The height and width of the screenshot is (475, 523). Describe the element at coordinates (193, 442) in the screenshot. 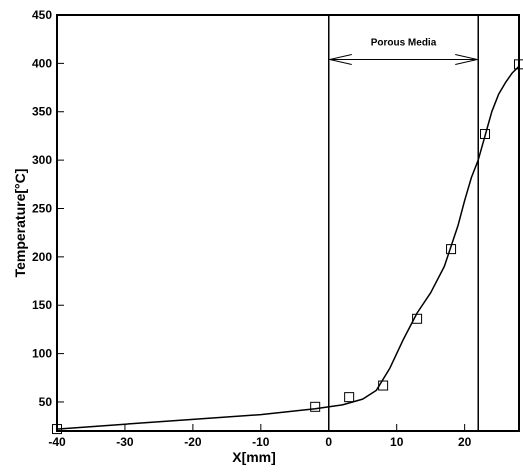

I see `x-tick-label: -20` at that location.